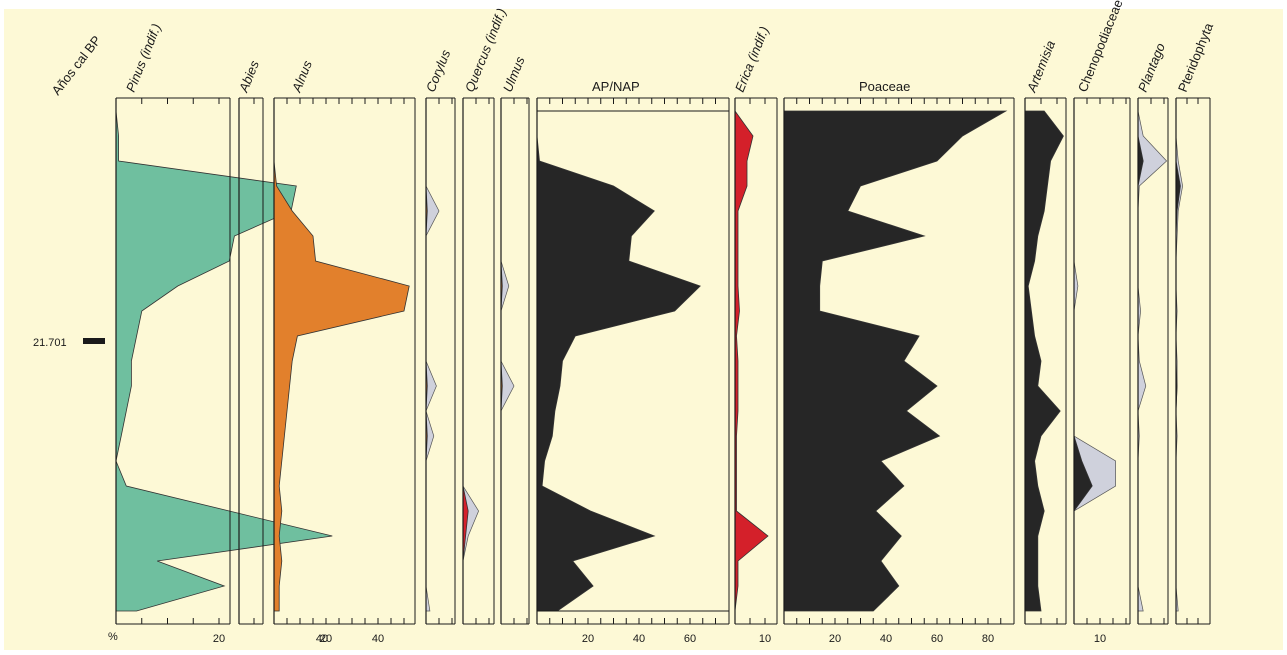  What do you see at coordinates (224, 361) in the screenshot?
I see `series-curve-pinus-indif` at bounding box center [224, 361].